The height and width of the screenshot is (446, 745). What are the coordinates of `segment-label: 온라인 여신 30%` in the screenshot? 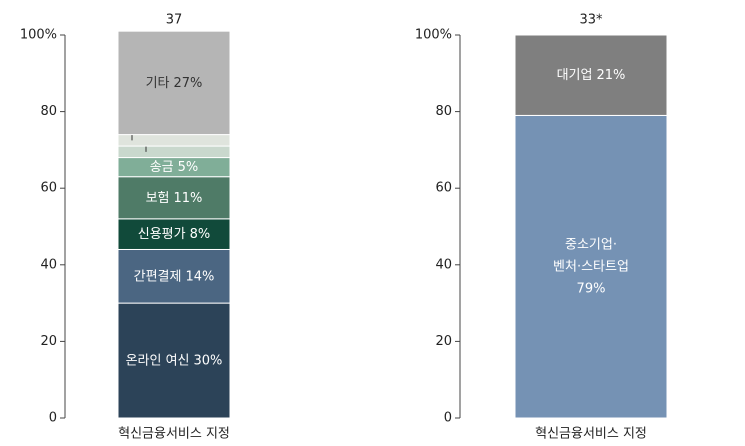 It's located at (174, 360).